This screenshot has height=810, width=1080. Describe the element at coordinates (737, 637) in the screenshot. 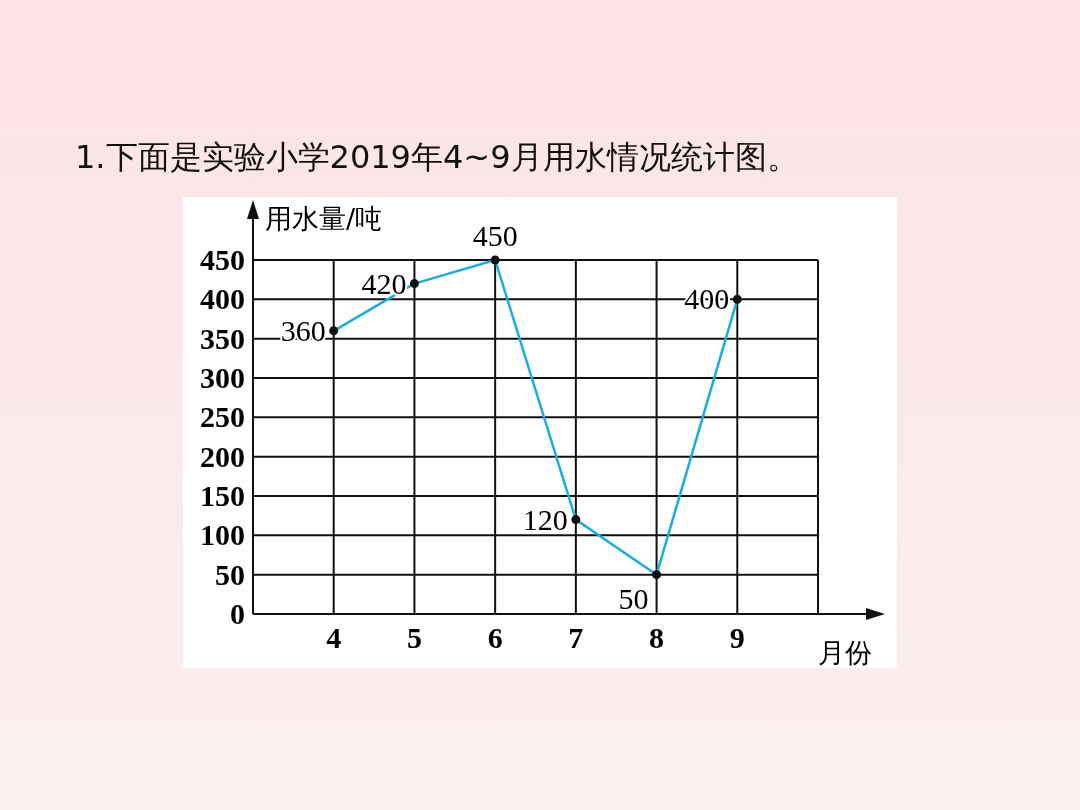

I see `x-tick-label: 9` at that location.